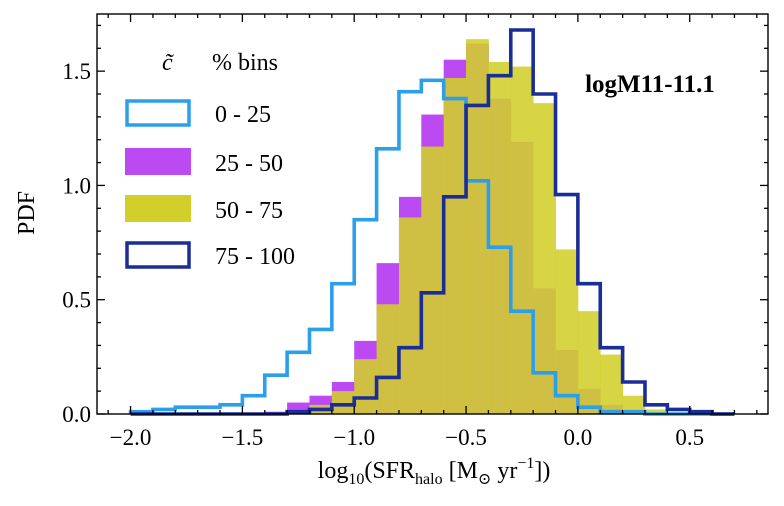 The height and width of the screenshot is (506, 784). I want to click on x-tick-label: 0.5, so click(689, 437).